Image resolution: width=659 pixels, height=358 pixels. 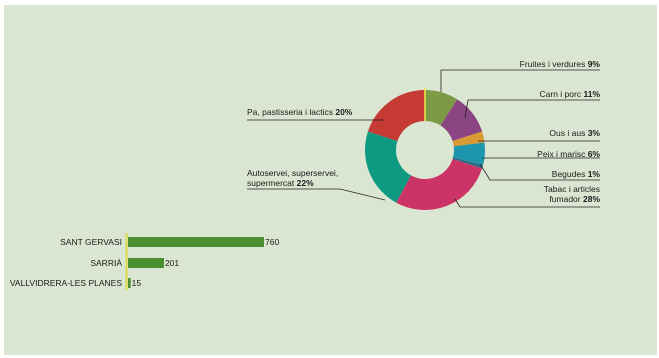 I want to click on slice-label-fruites-i-verdures: Fruites i verdures 9%, so click(x=560, y=64).